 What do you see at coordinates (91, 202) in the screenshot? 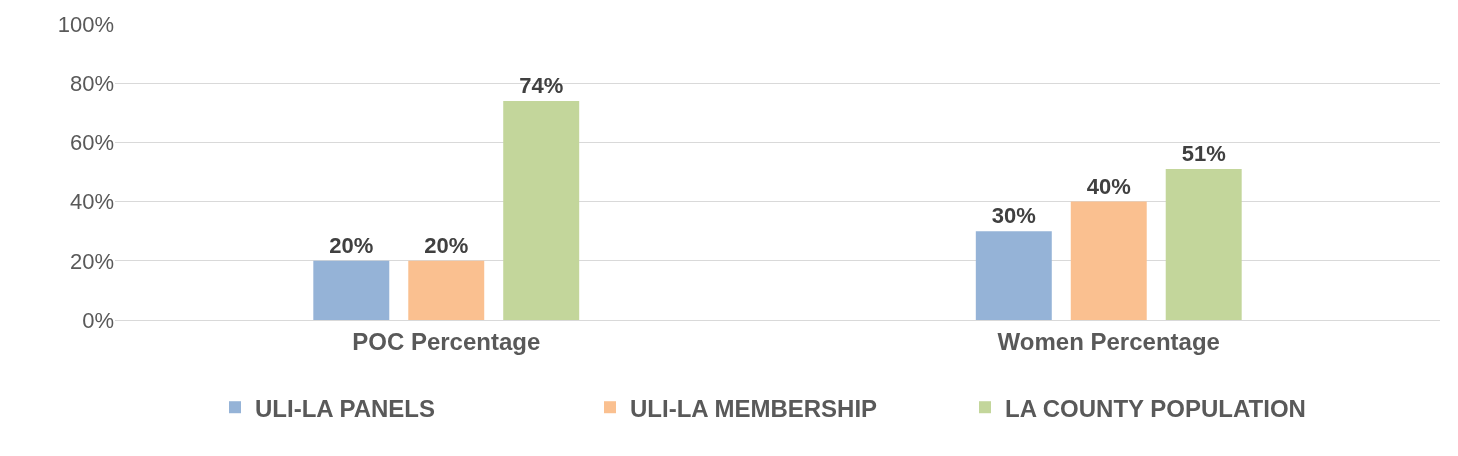
I see `y-tick-label: 40%` at bounding box center [91, 202].